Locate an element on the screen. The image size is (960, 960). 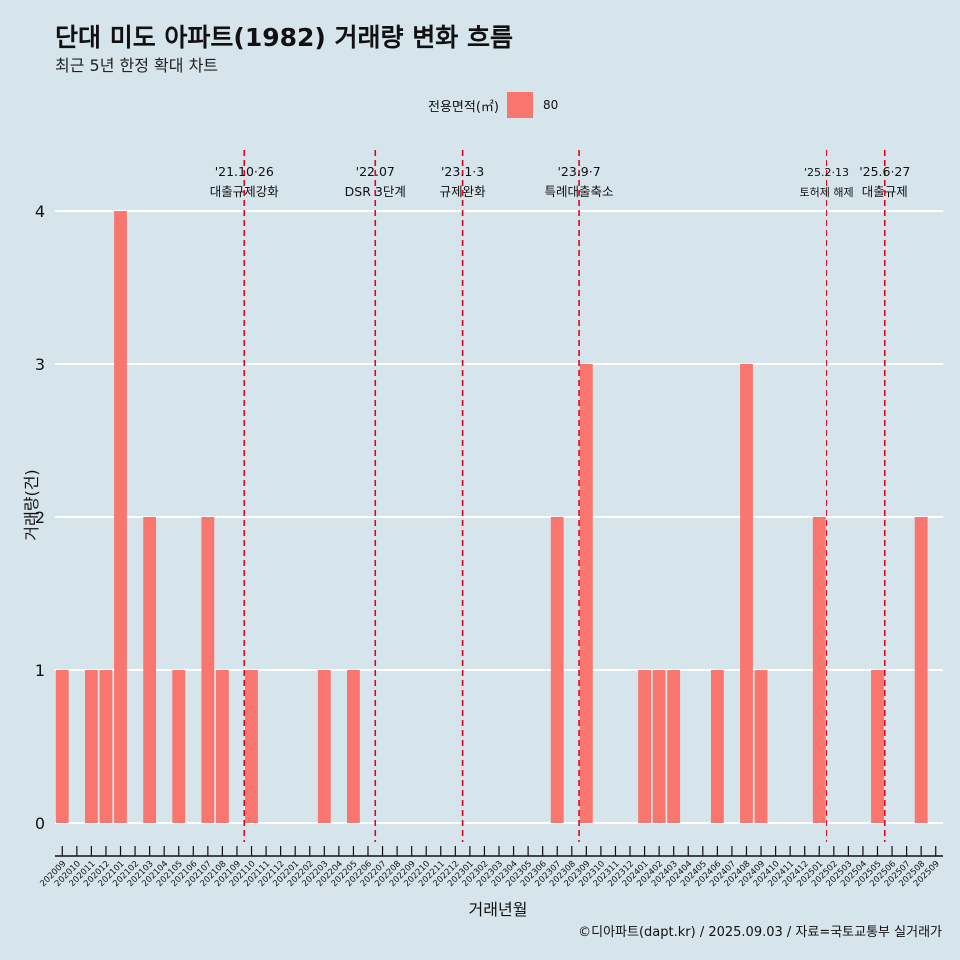
y-tick-label: 4 is located at coordinates (40, 211).